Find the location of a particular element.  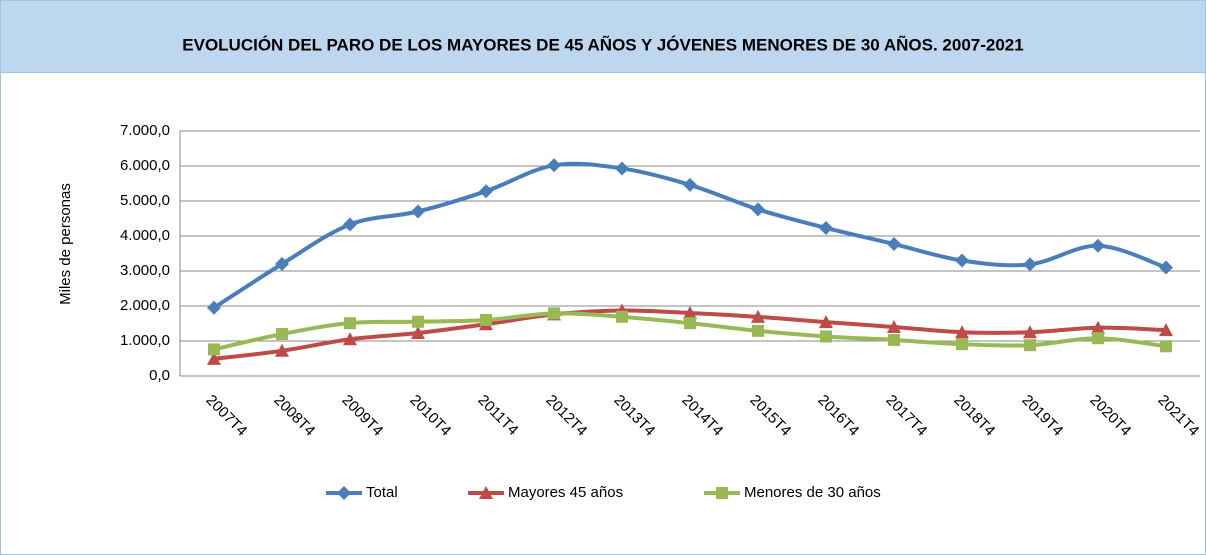

y-axis-label: Miles de personas is located at coordinates (65, 244).